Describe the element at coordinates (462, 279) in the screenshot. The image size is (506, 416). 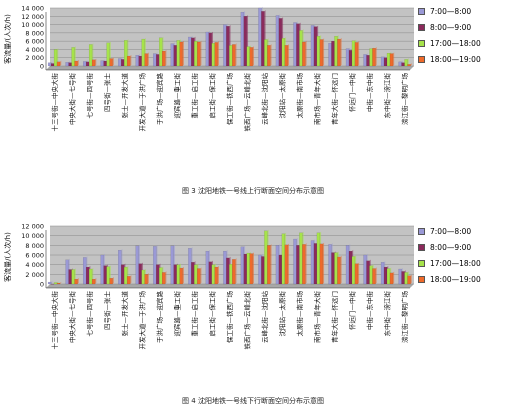
I see `legend-item: 18:00—19:00` at that location.